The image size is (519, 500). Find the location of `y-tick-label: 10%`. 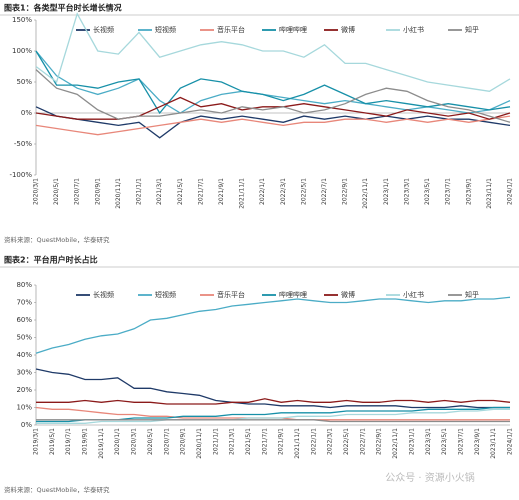

y-tick-label: 10% is located at coordinates (24, 408).